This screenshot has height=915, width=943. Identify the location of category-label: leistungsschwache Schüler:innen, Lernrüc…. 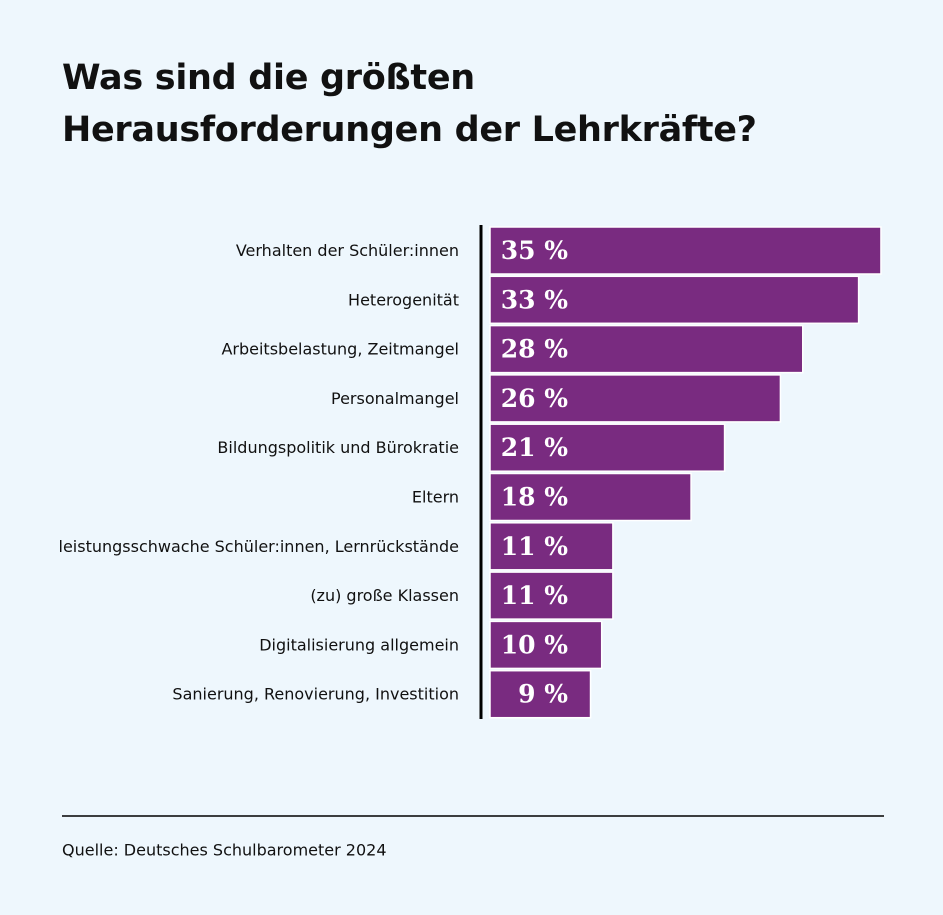
(259, 546).